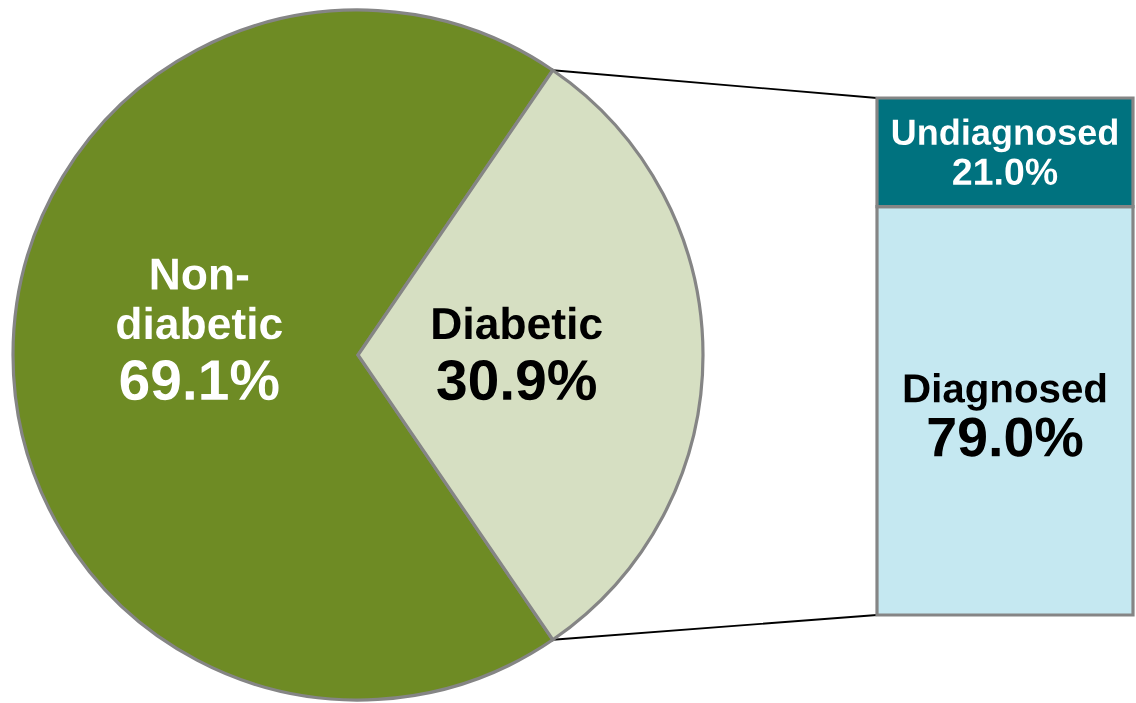 The width and height of the screenshot is (1136, 703). I want to click on slice-label: Diabetic, so click(517, 323).